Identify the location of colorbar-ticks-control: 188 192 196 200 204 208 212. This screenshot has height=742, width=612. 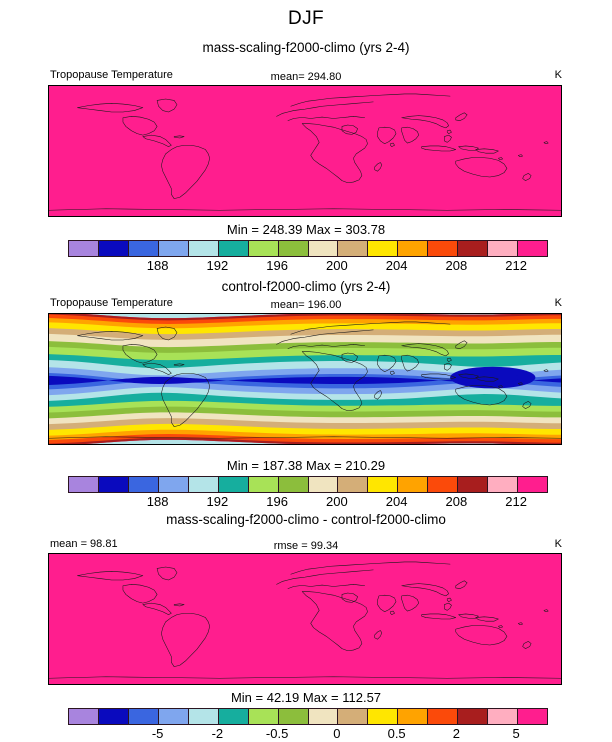
(307, 502).